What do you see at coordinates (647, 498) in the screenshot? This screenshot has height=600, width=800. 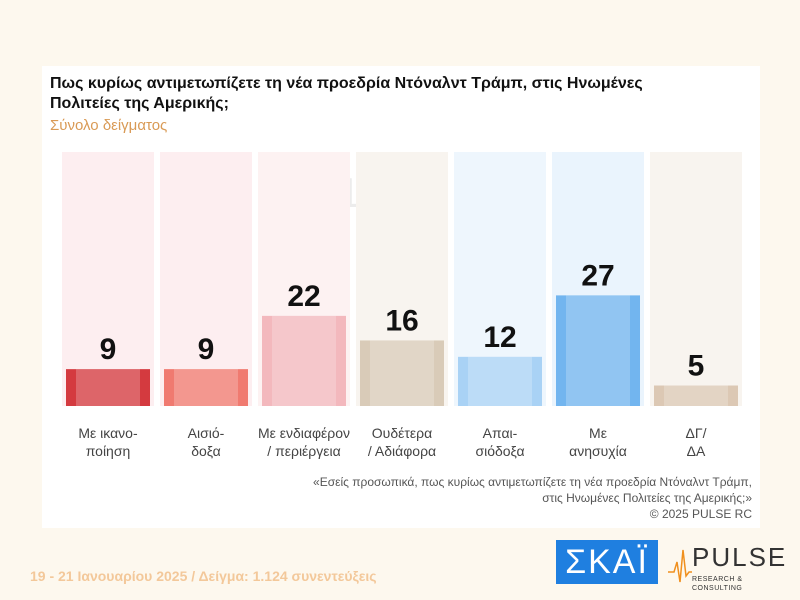 I see `note-line-2: στις Ηνωμένες Πολιτείες της Αμερικής;»` at bounding box center [647, 498].